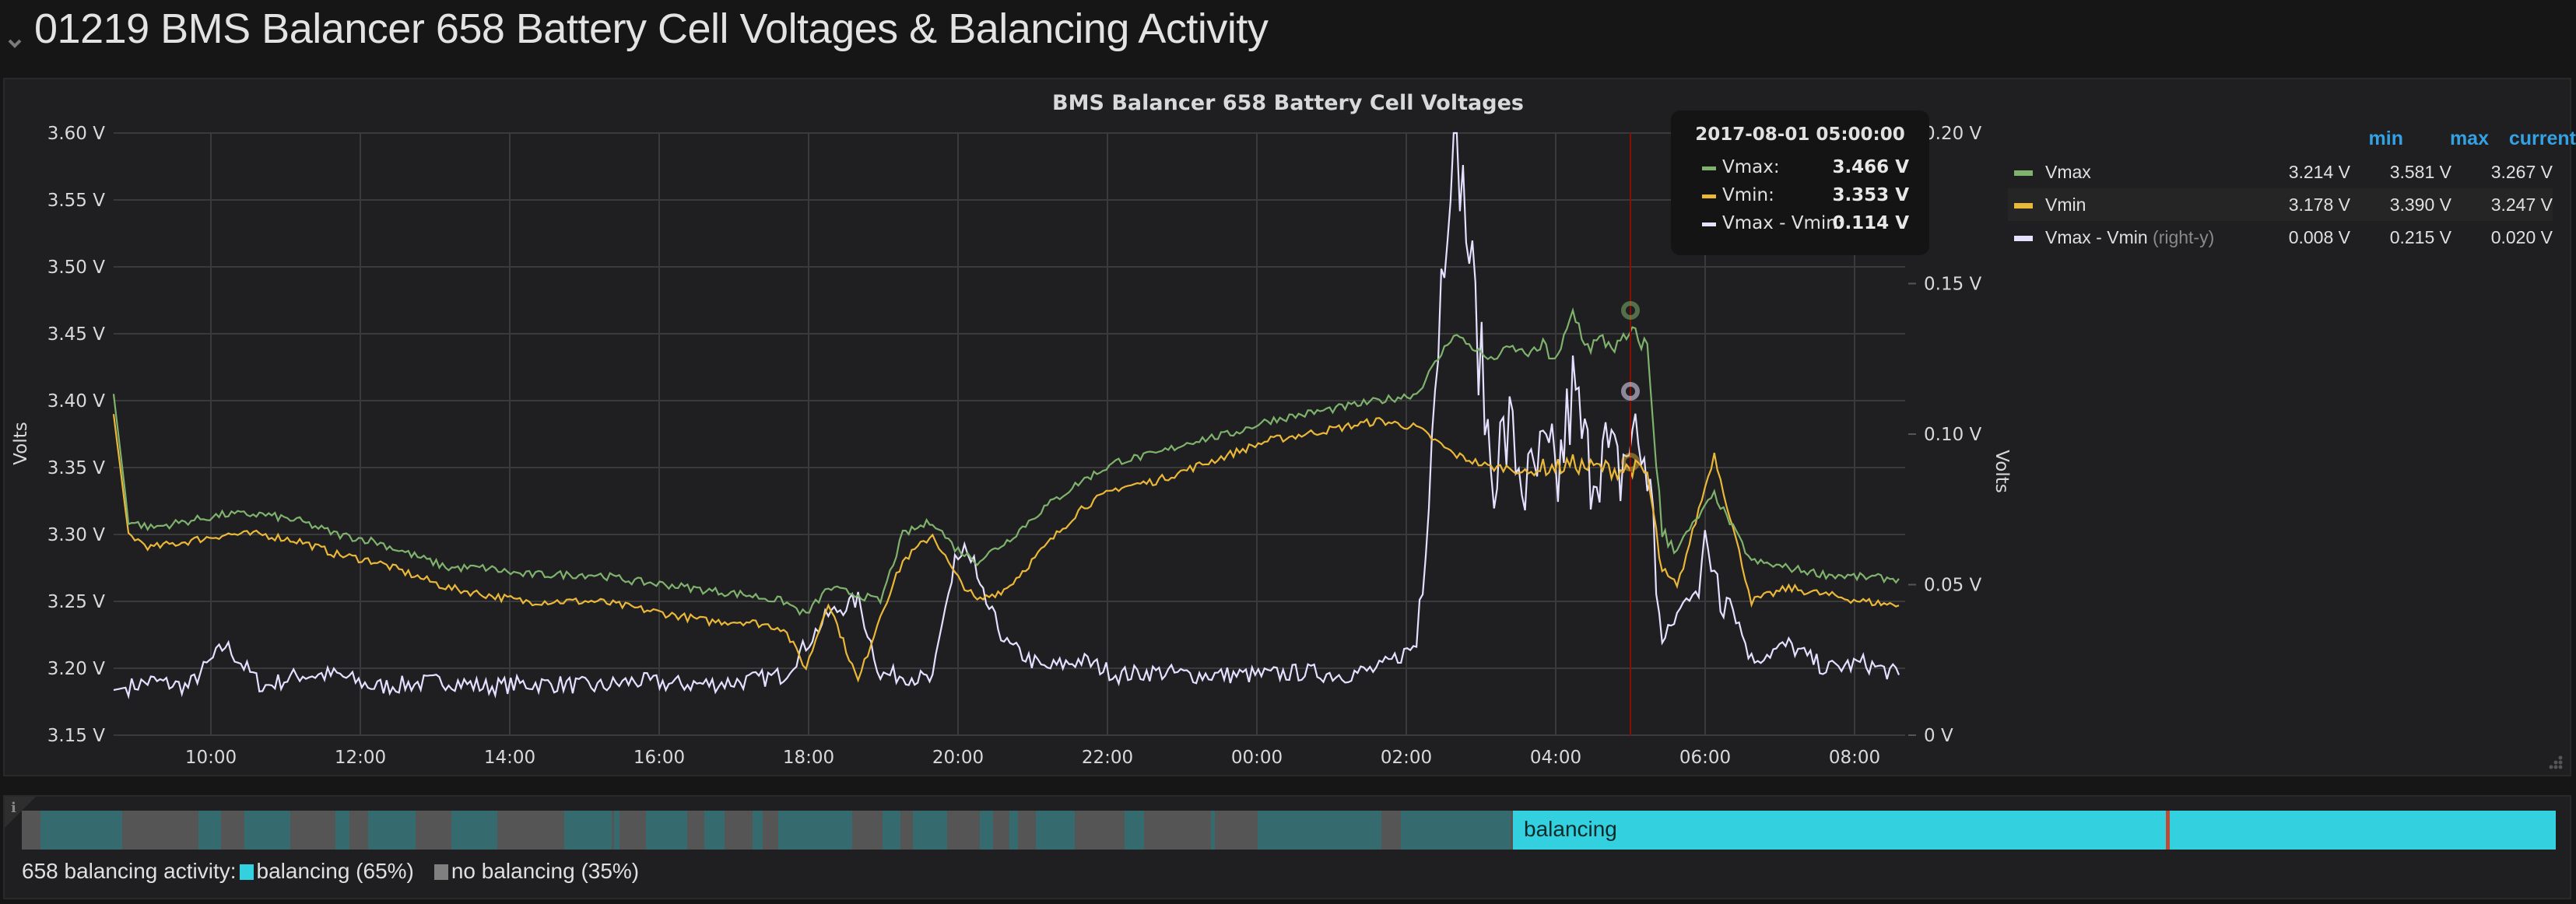 This screenshot has height=904, width=2576. What do you see at coordinates (1257, 758) in the screenshot?
I see `x-tick-label: 00:00` at bounding box center [1257, 758].